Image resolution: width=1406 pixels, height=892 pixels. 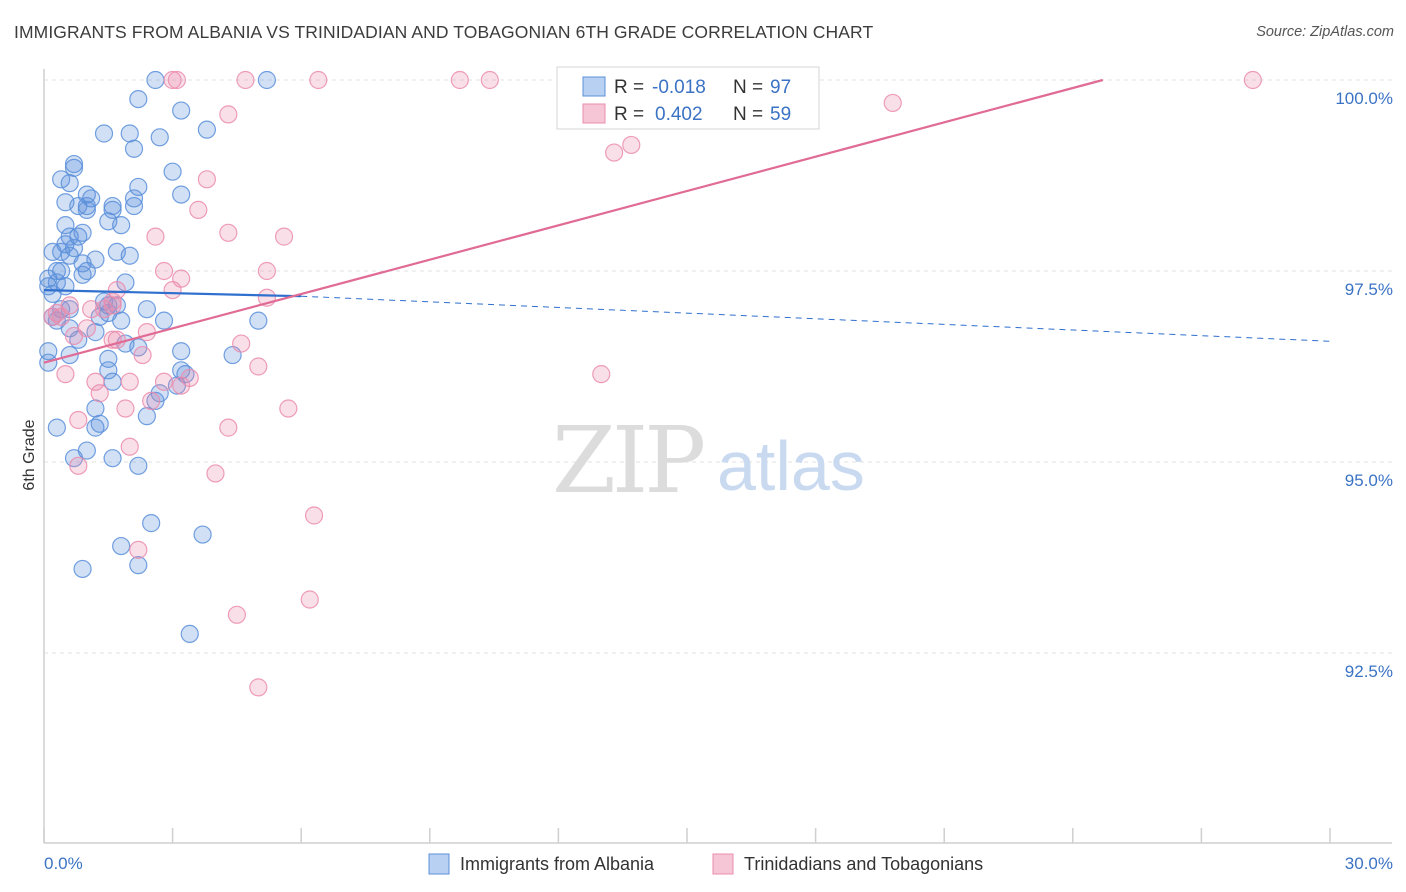 I want to click on correlation-legend: R = -0.018 N = 97 R = 0.402 N = 59, so click(x=688, y=98).